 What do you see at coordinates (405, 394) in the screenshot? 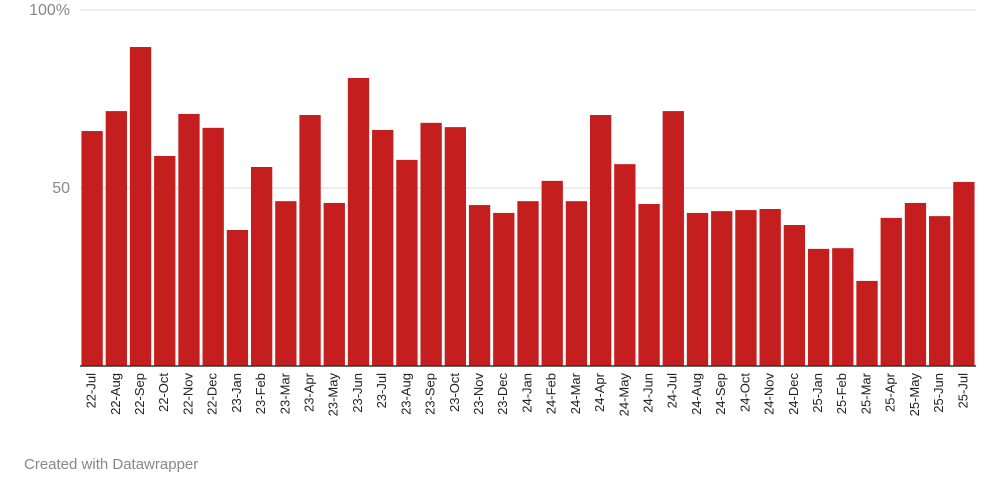
I see `x-tick-label: 23-Aug` at bounding box center [405, 394].